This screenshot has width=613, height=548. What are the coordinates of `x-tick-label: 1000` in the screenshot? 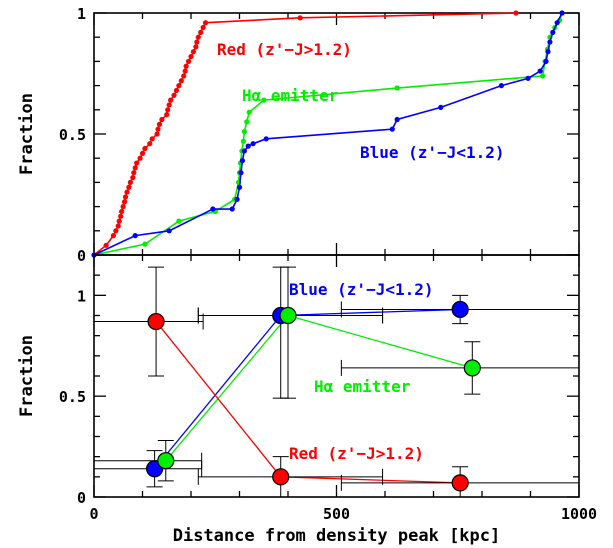 It's located at (579, 514).